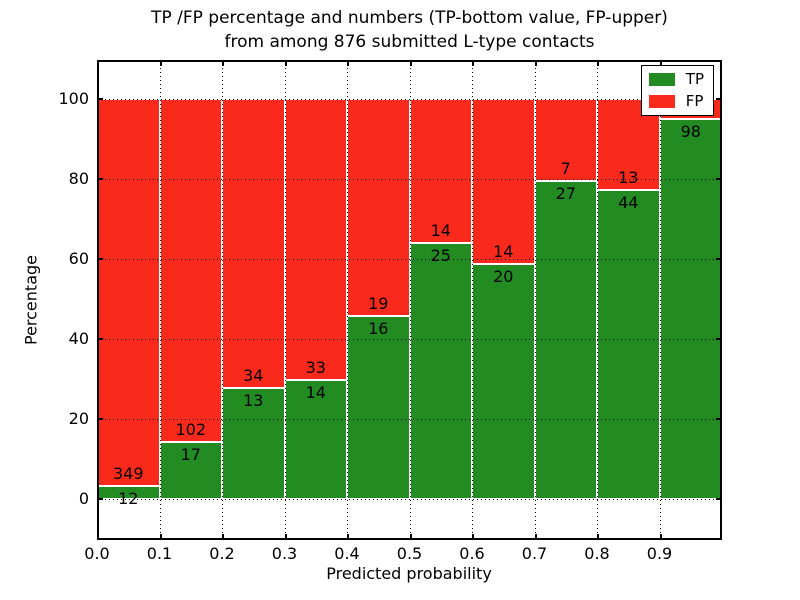  I want to click on x-tick-label: 0.6, so click(472, 553).